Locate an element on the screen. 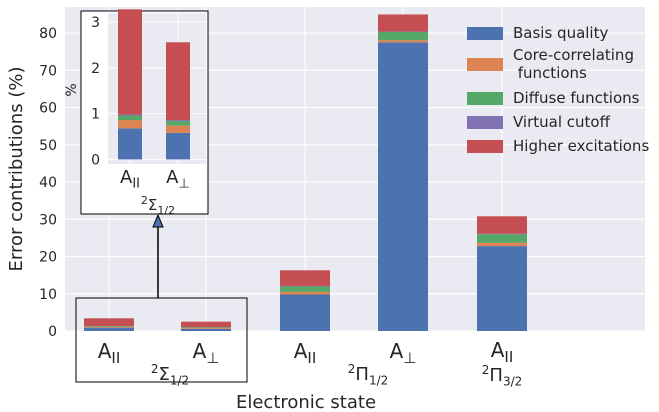 The height and width of the screenshot is (412, 659). zoom-region-box is located at coordinates (161, 340).